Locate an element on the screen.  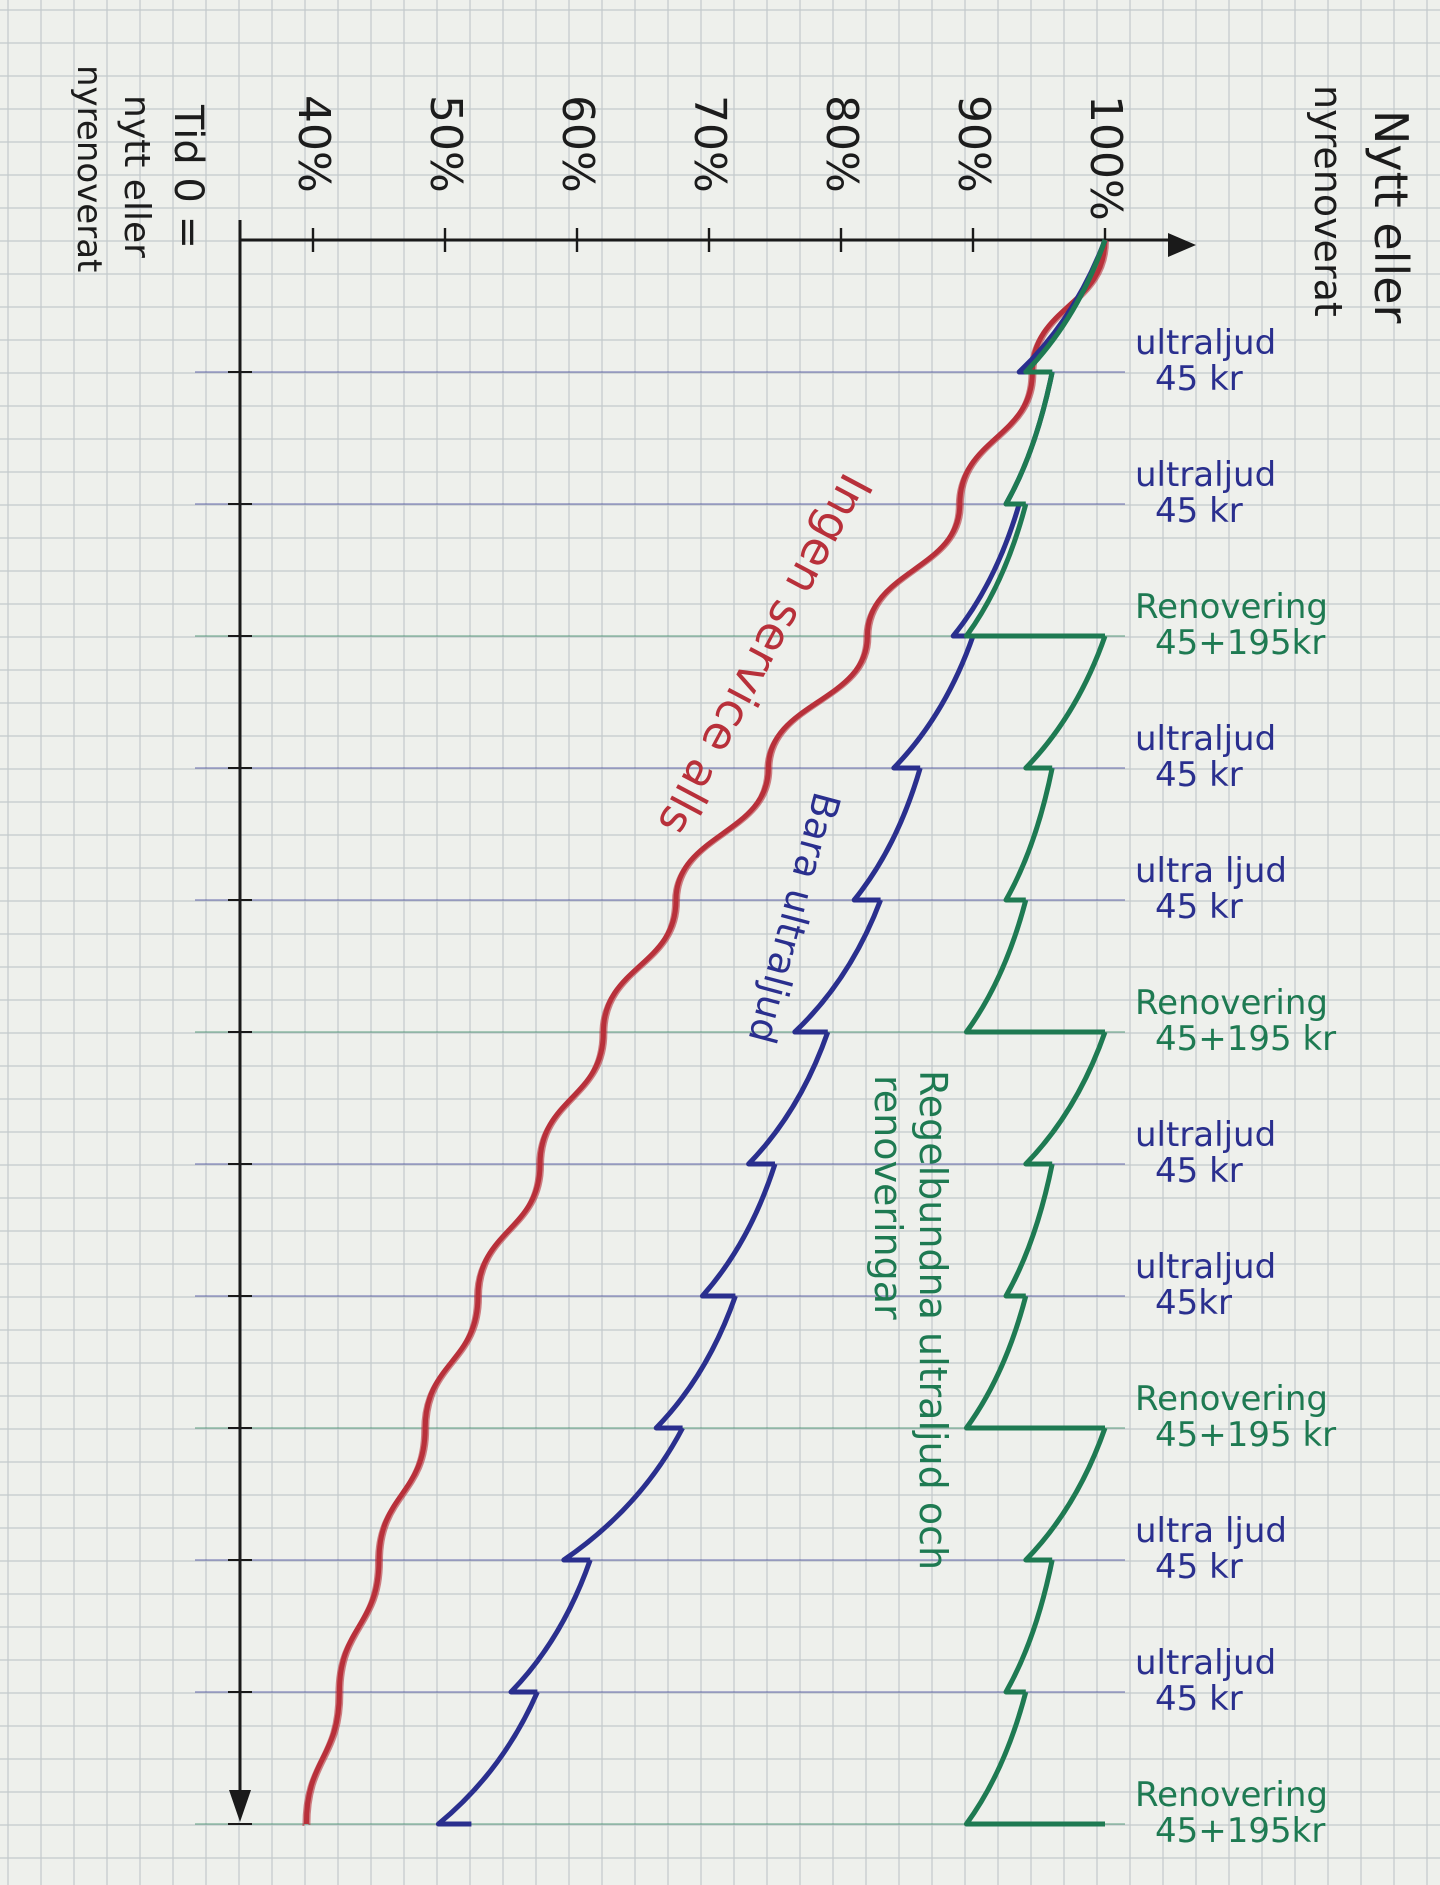
y-tick-label: 40% is located at coordinates (313, 144).